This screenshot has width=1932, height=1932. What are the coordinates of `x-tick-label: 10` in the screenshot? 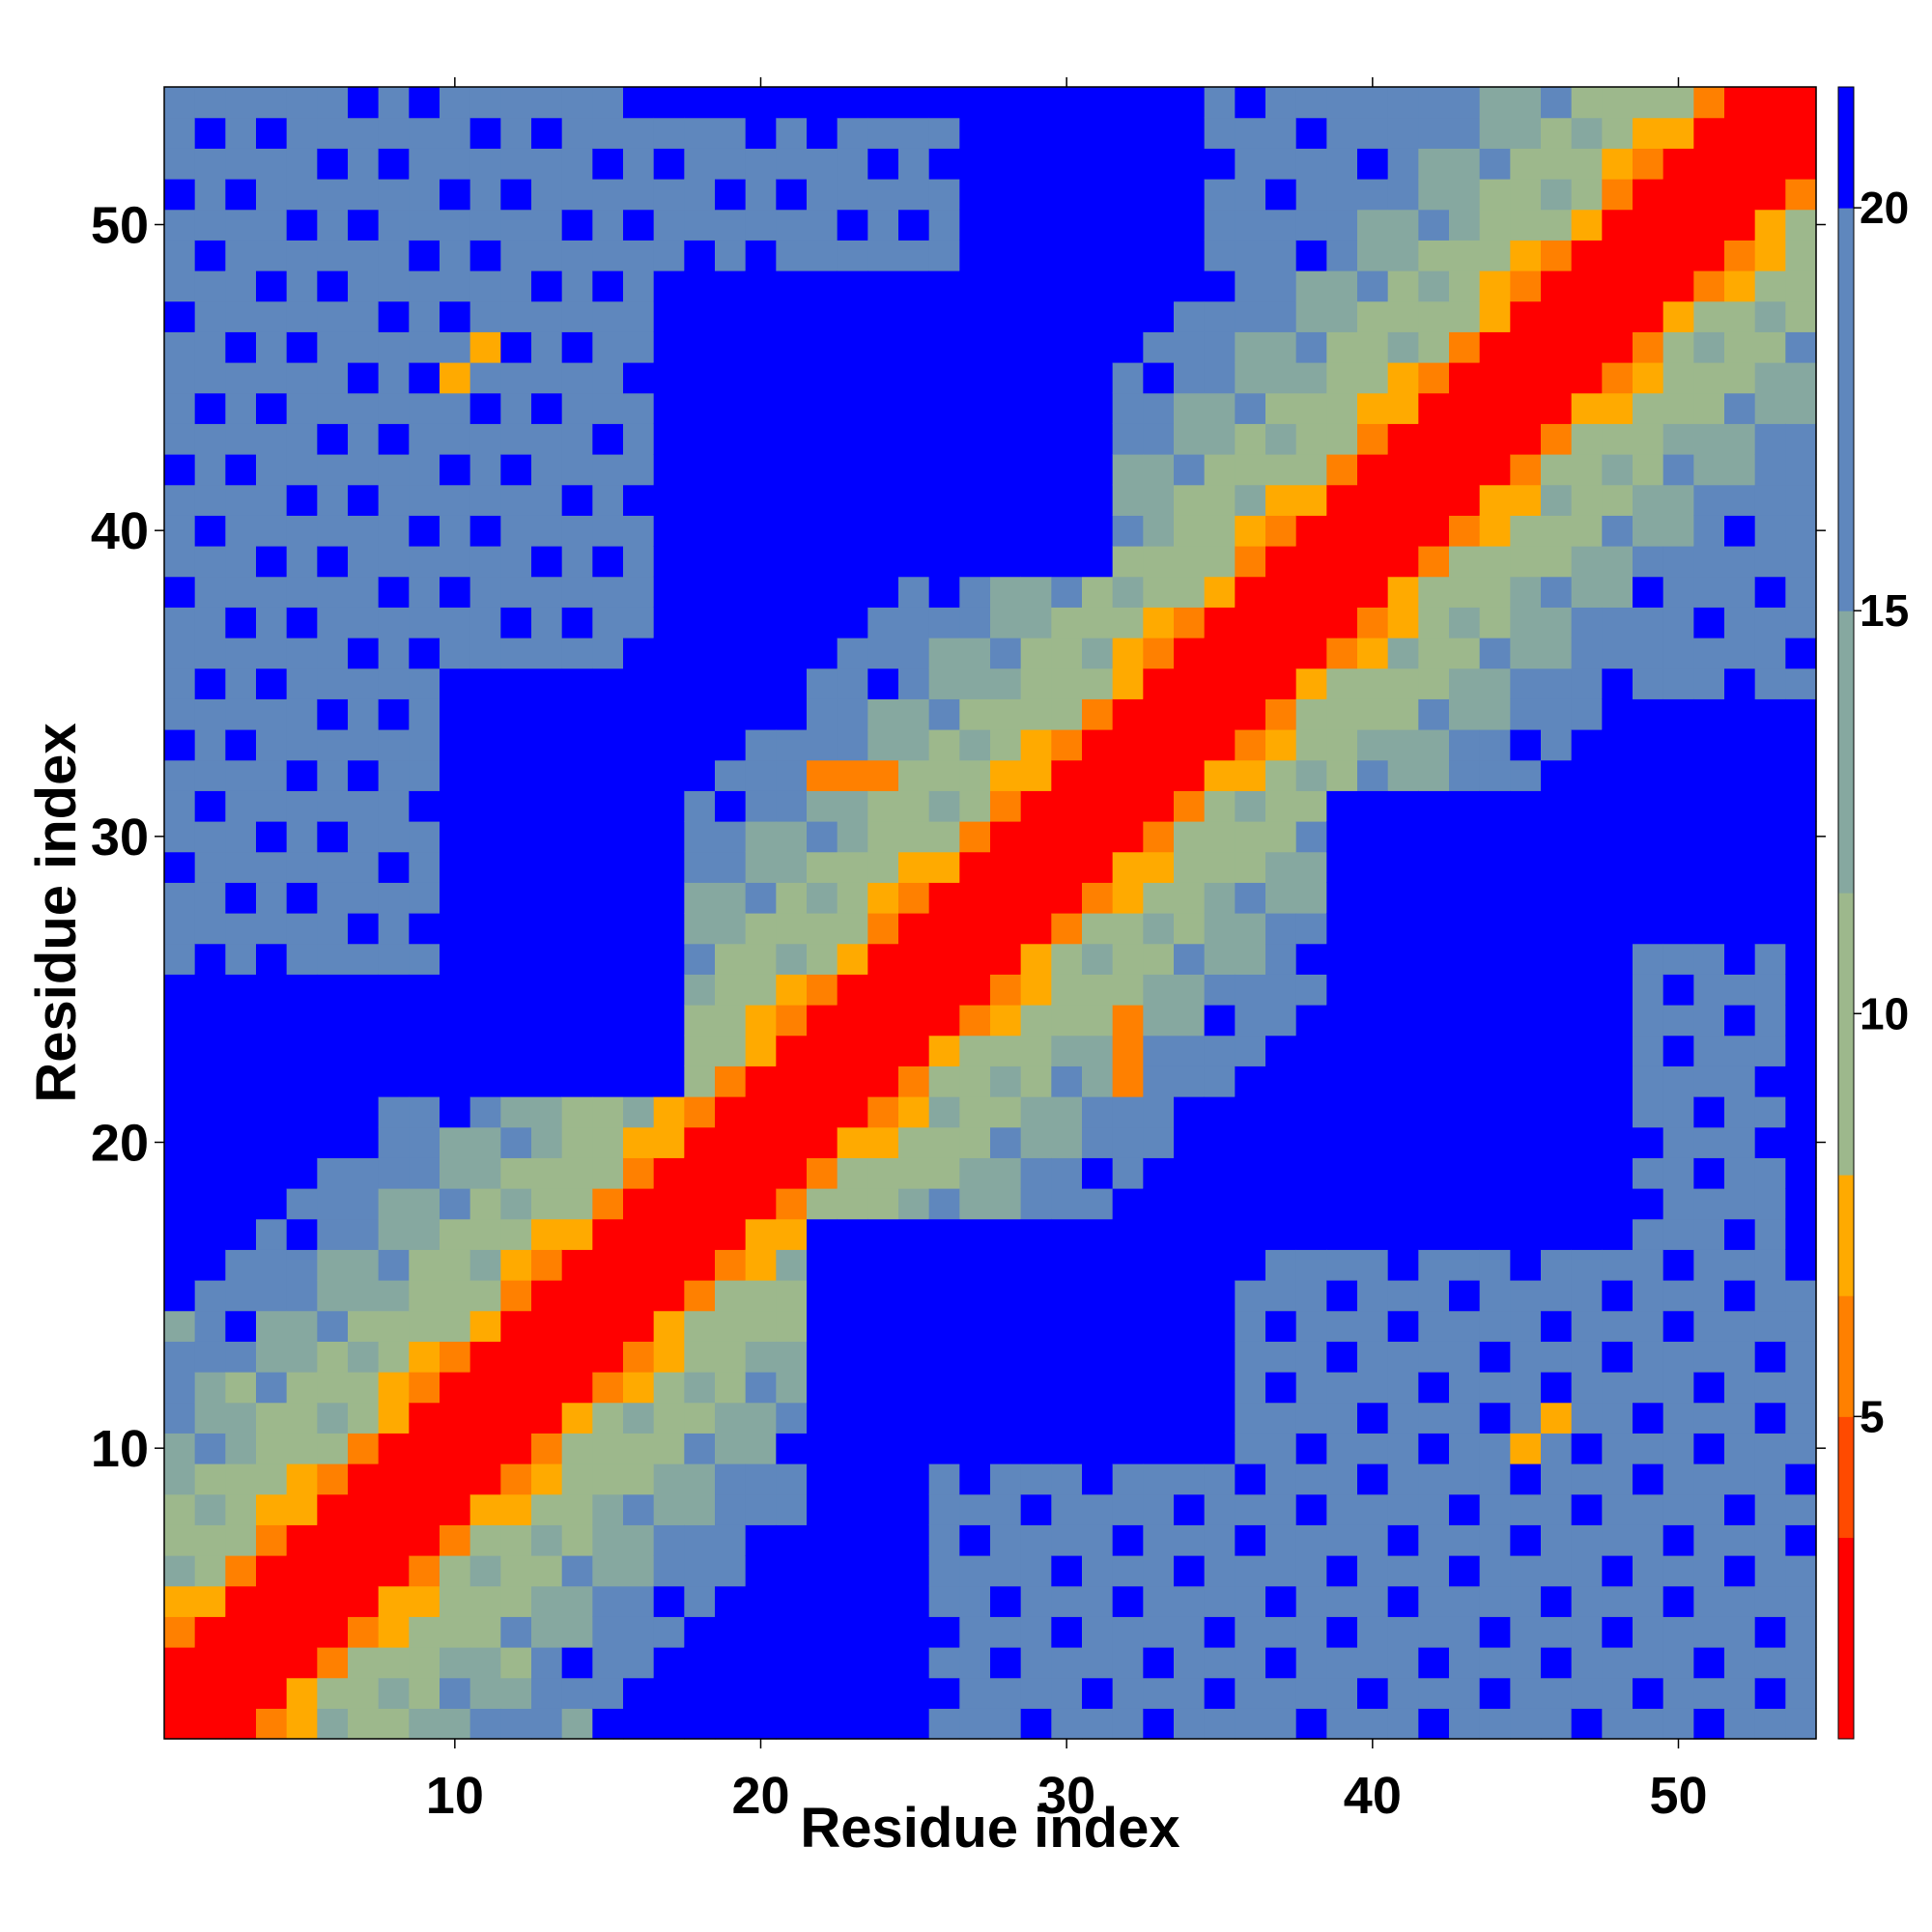 It's located at (455, 1796).